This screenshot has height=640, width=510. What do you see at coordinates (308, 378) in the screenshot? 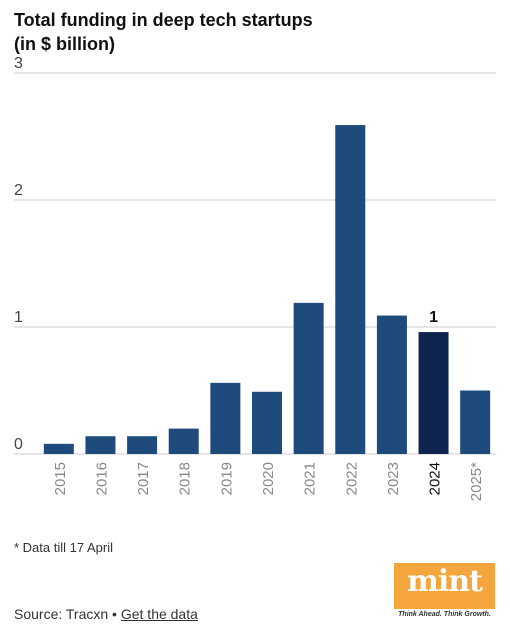
I see `bar-2021` at bounding box center [308, 378].